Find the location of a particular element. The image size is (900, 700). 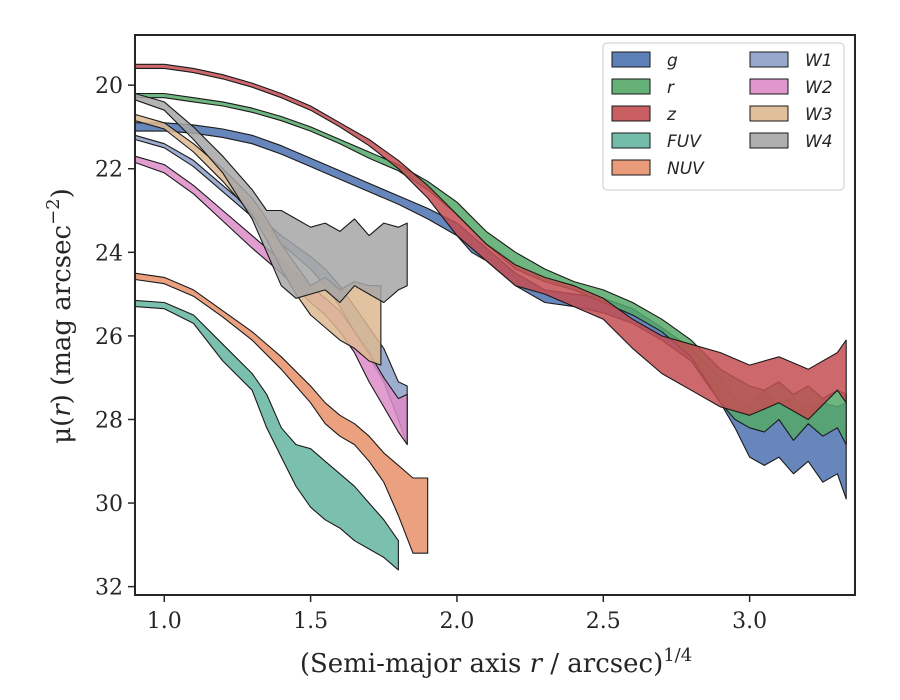

y-axis-ticks: 20 22 24 26 28 30 32 is located at coordinates (115, 337).